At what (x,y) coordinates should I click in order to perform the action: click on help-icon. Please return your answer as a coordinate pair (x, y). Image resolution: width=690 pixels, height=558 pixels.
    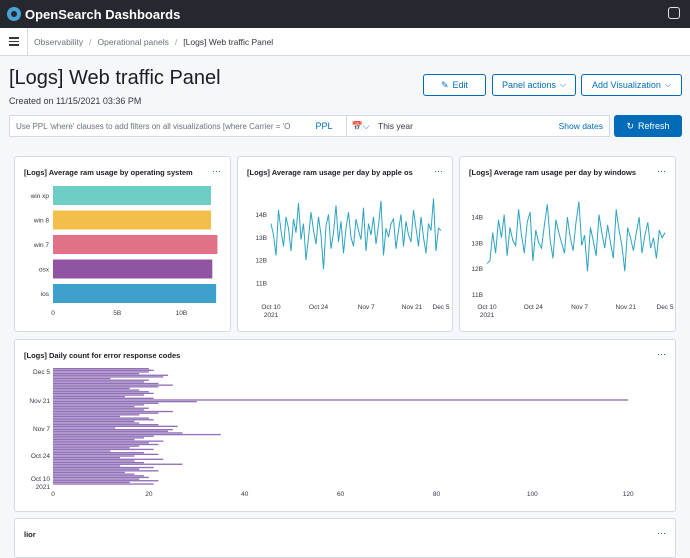
    Looking at the image, I should click on (674, 13).